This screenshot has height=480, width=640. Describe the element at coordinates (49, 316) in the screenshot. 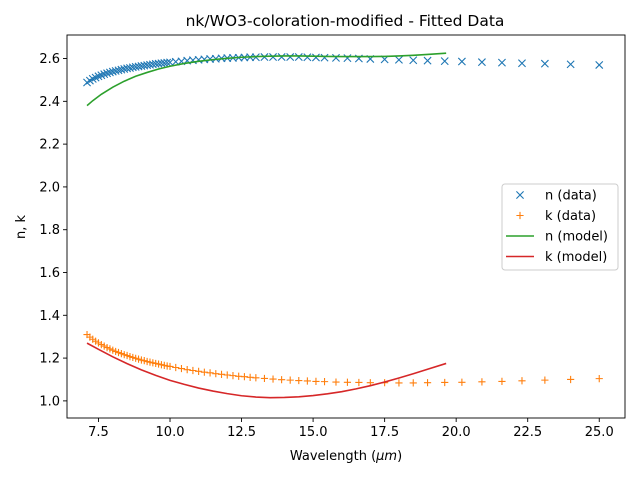

I see `y-tick-label: 1.4` at that location.